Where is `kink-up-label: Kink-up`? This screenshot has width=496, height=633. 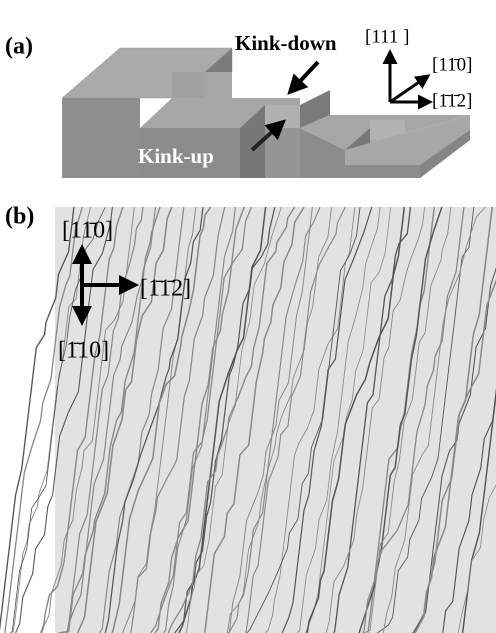 kink-up-label: Kink-up is located at coordinates (176, 156).